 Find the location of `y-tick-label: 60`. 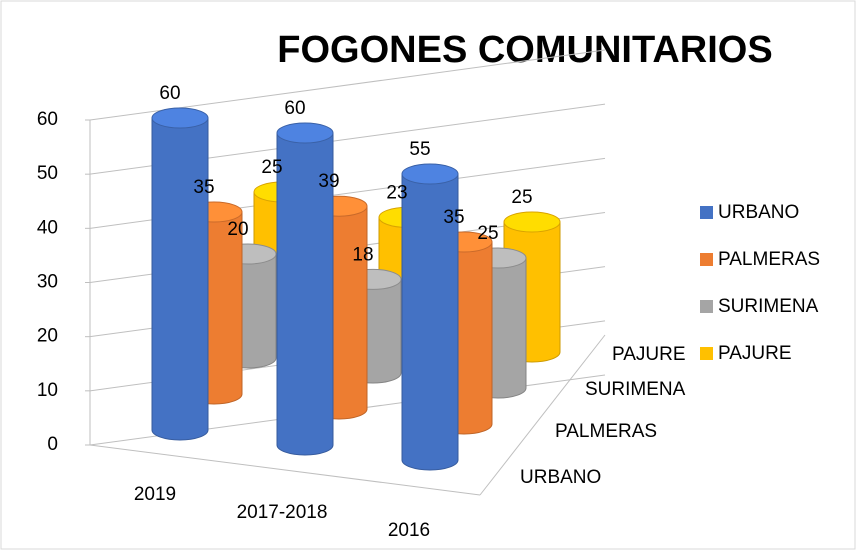

y-tick-label: 60 is located at coordinates (47, 119).